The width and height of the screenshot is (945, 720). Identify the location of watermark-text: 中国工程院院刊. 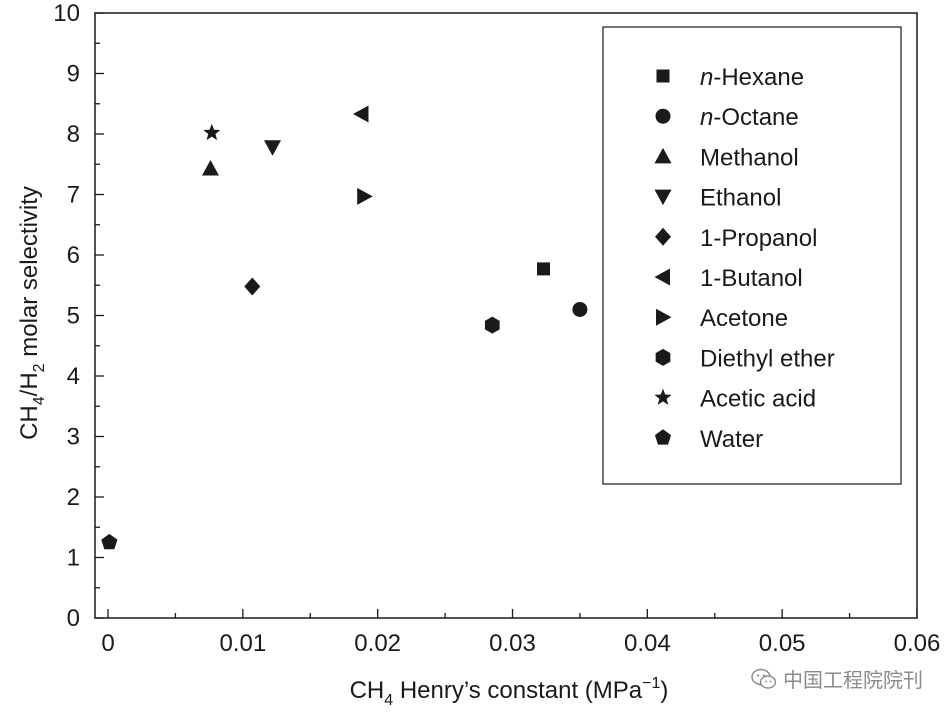
(853, 680).